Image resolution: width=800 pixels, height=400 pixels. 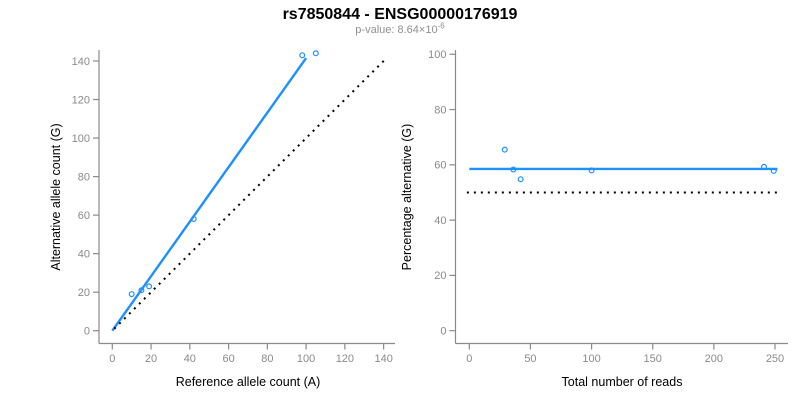 I want to click on x-tick-label: 120, so click(x=345, y=359).